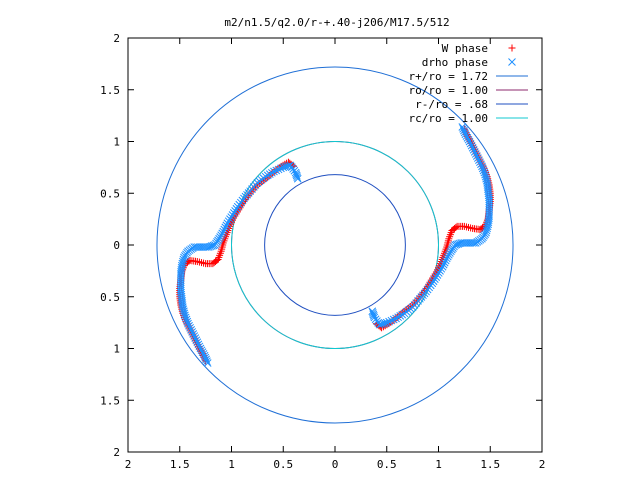 The width and height of the screenshot is (640, 480). Describe the element at coordinates (231, 217) in the screenshot. I see `drho-phase-point-216-d2` at that location.